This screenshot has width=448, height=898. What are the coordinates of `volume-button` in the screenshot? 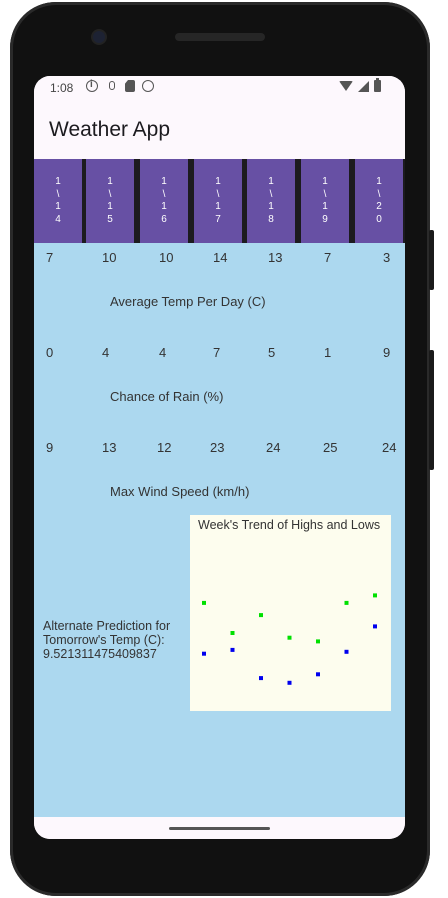 It's located at (431, 410).